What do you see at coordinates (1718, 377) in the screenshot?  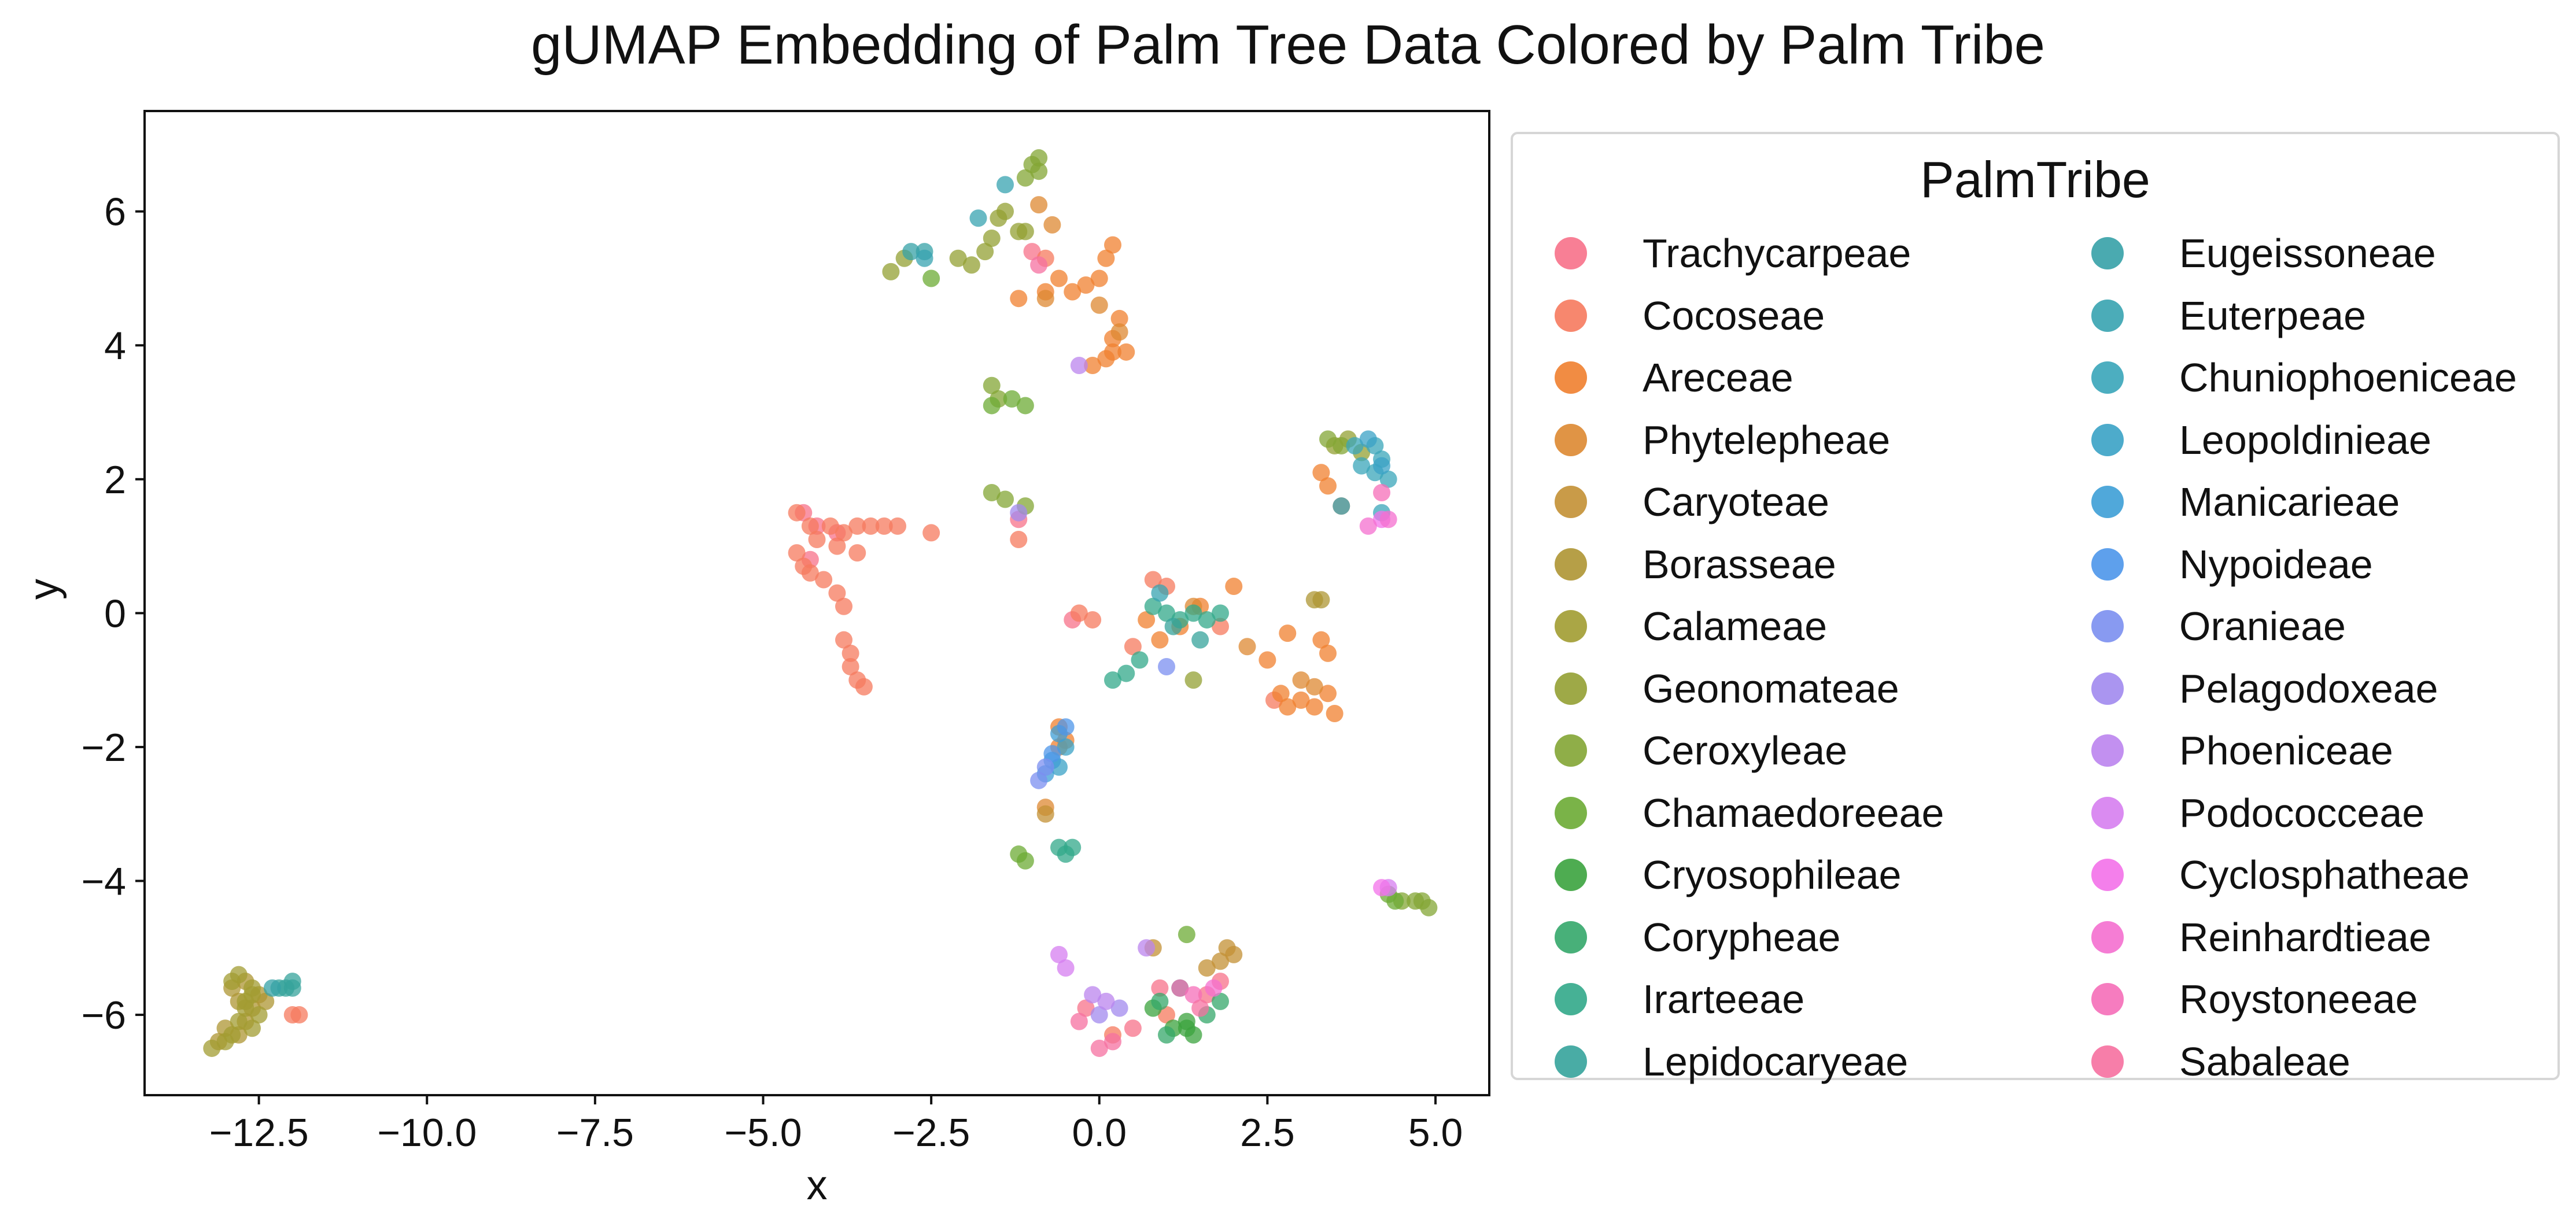 I see `legend-label: Areceae` at bounding box center [1718, 377].